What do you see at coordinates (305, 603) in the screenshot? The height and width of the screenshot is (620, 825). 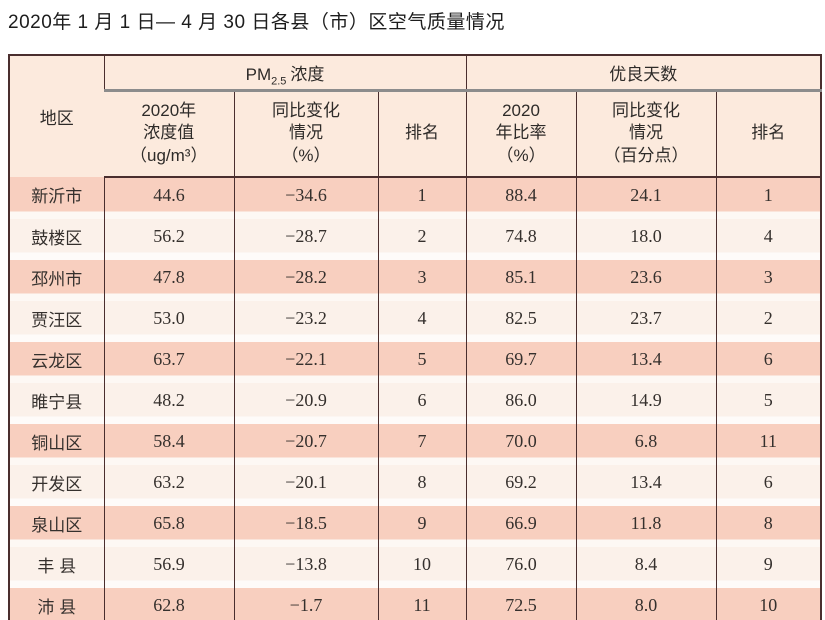 I see `pm25-change-cell: −1.7` at bounding box center [305, 603].